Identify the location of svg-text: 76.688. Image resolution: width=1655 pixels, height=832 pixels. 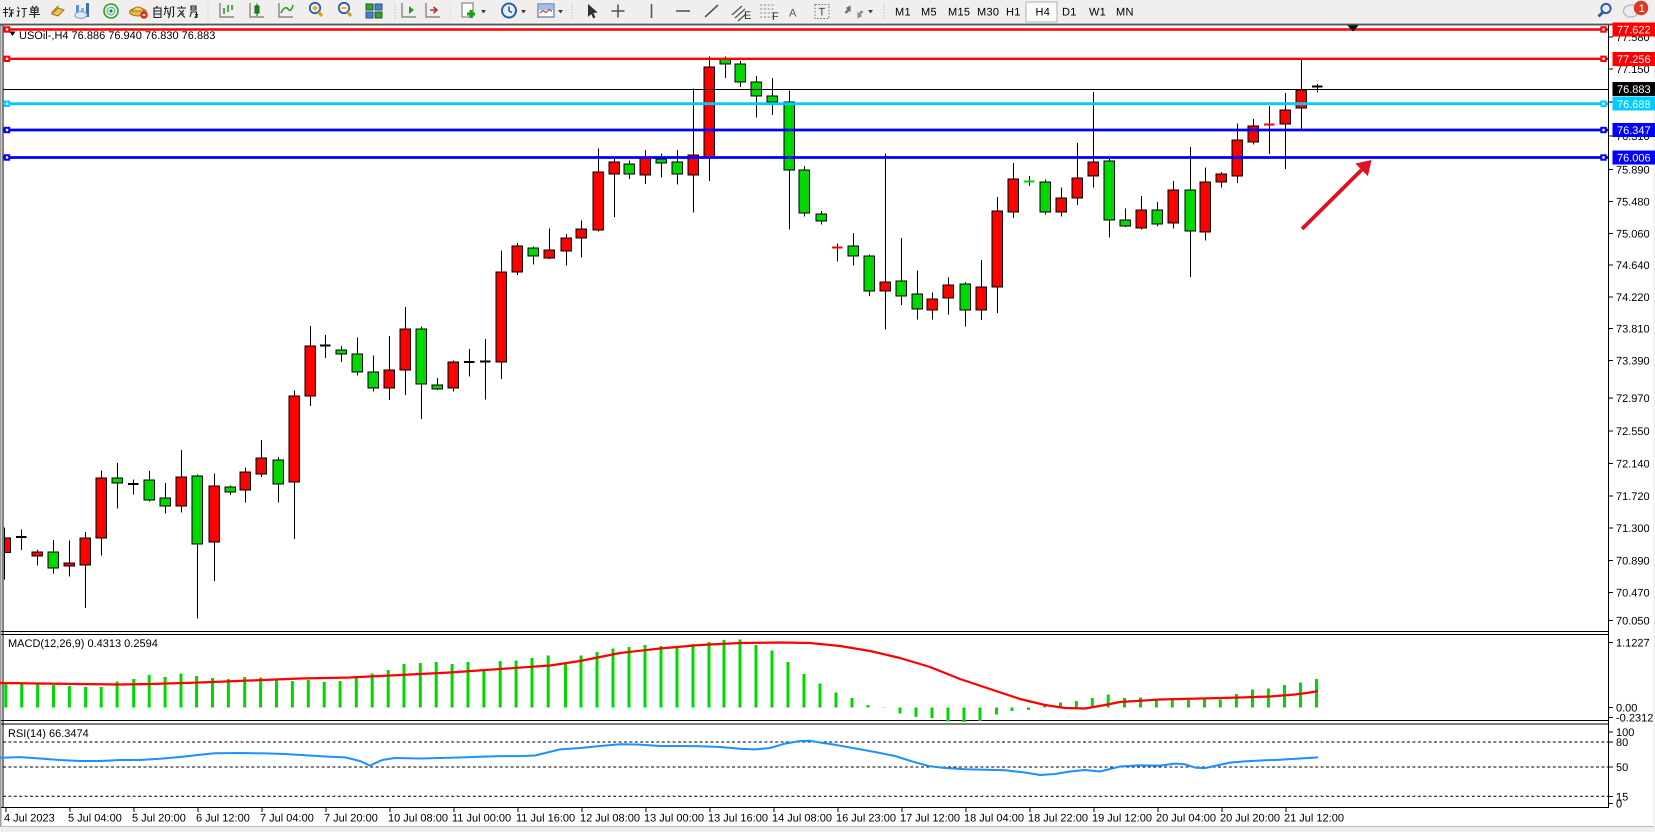
(1634, 105).